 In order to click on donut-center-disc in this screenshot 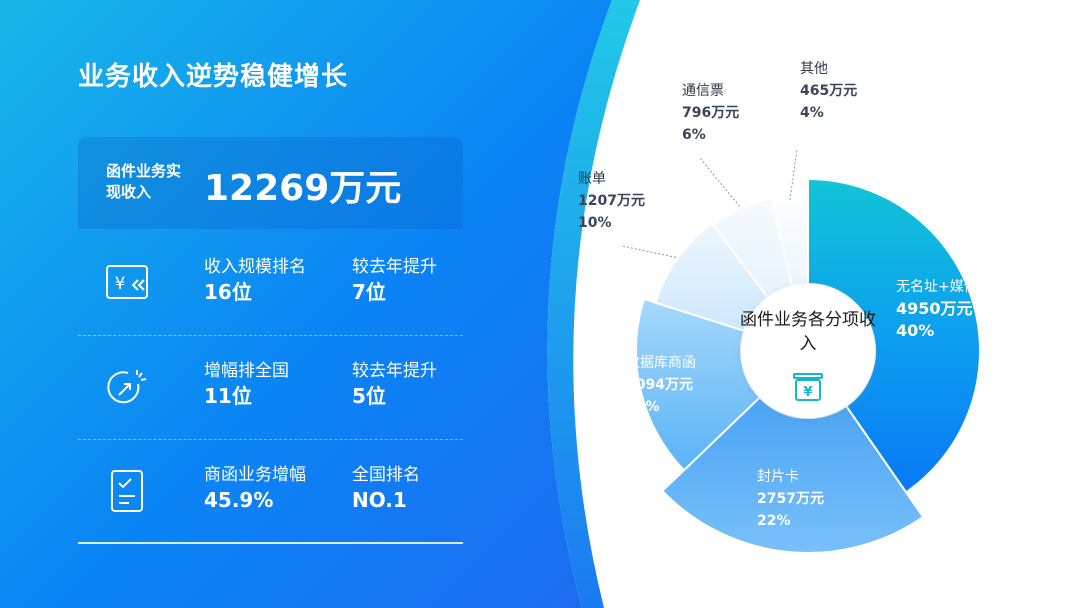, I will do `click(808, 351)`.